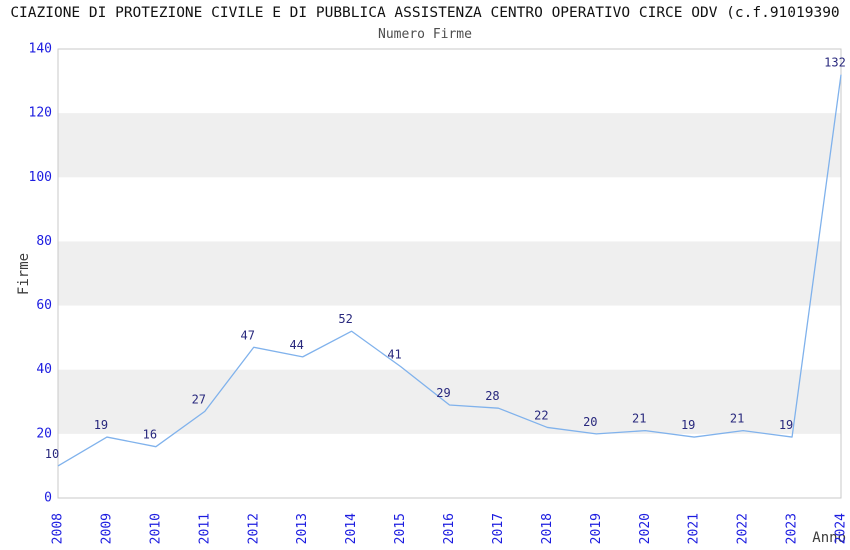 The image size is (850, 550). I want to click on y-tick-label: 140, so click(40, 49).